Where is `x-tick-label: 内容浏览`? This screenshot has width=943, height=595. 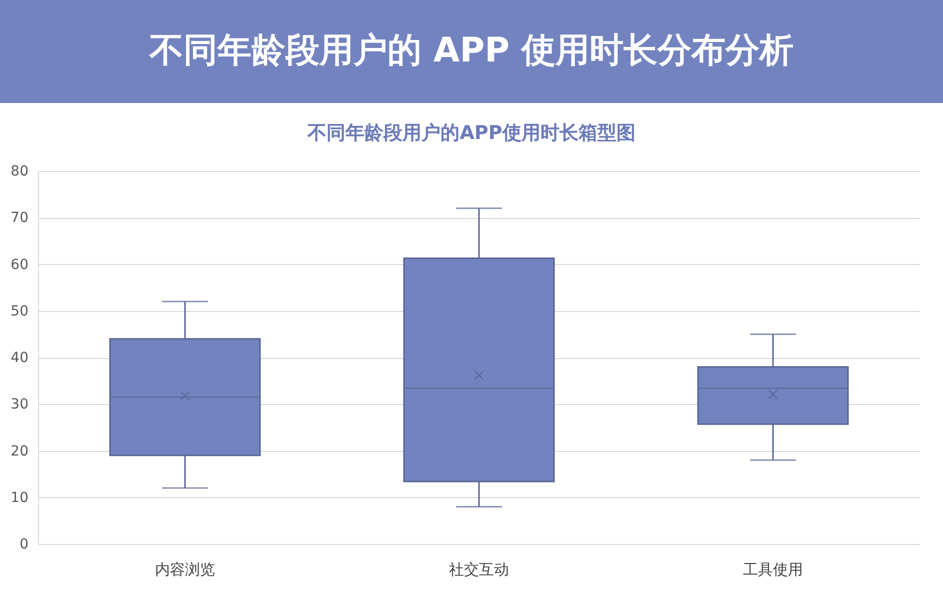 x-tick-label: 内容浏览 is located at coordinates (185, 569).